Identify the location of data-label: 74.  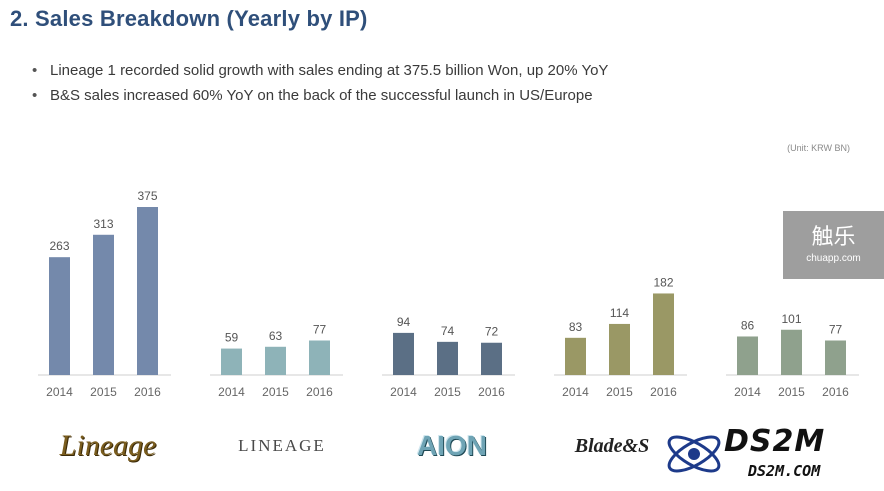
(448, 331).